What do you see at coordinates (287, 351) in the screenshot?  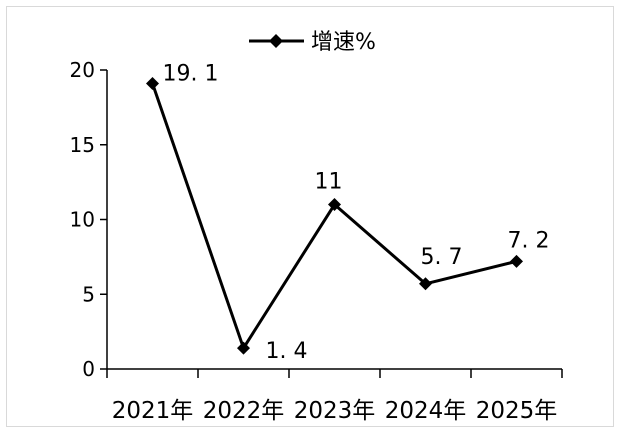 I see `data-label-1: 1. 4` at bounding box center [287, 351].